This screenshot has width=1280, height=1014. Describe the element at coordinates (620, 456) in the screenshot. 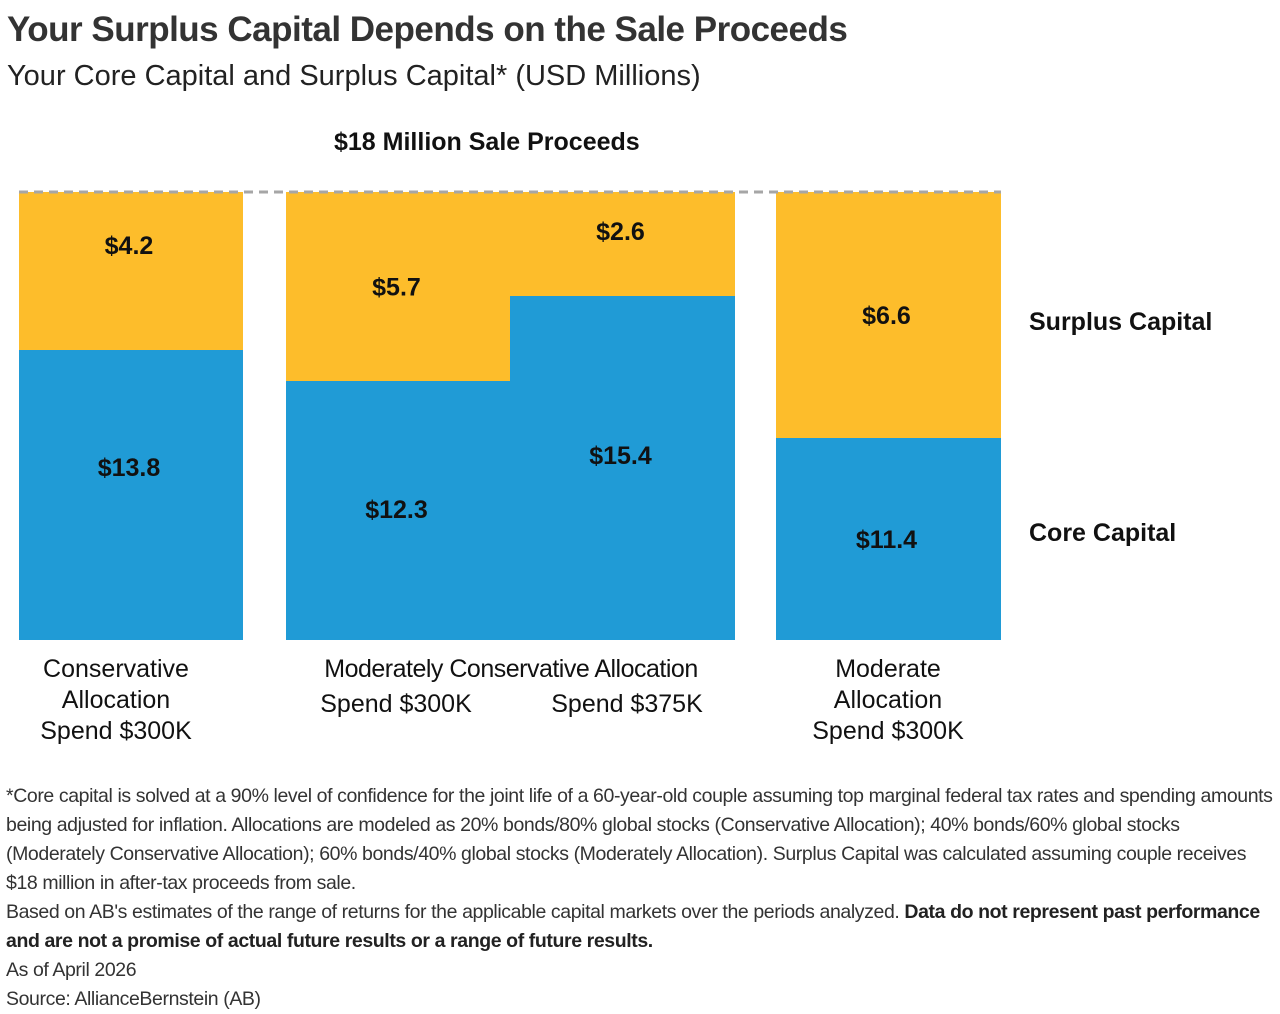

I see `data-label-core: $15.4` at that location.